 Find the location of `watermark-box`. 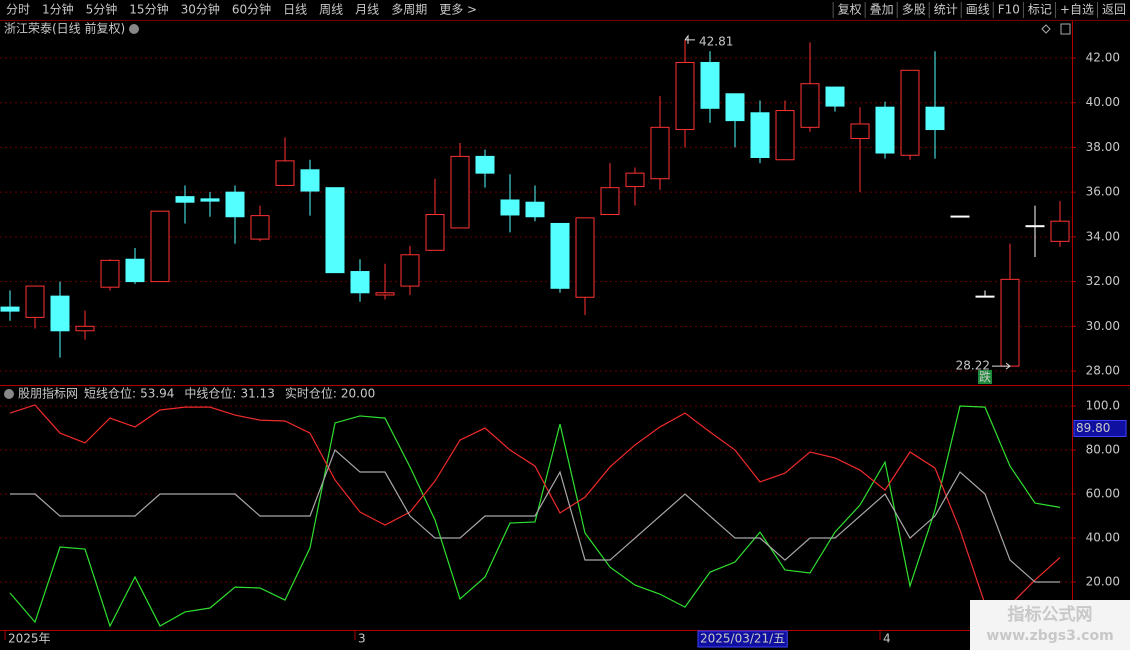

watermark-box is located at coordinates (1050, 625).